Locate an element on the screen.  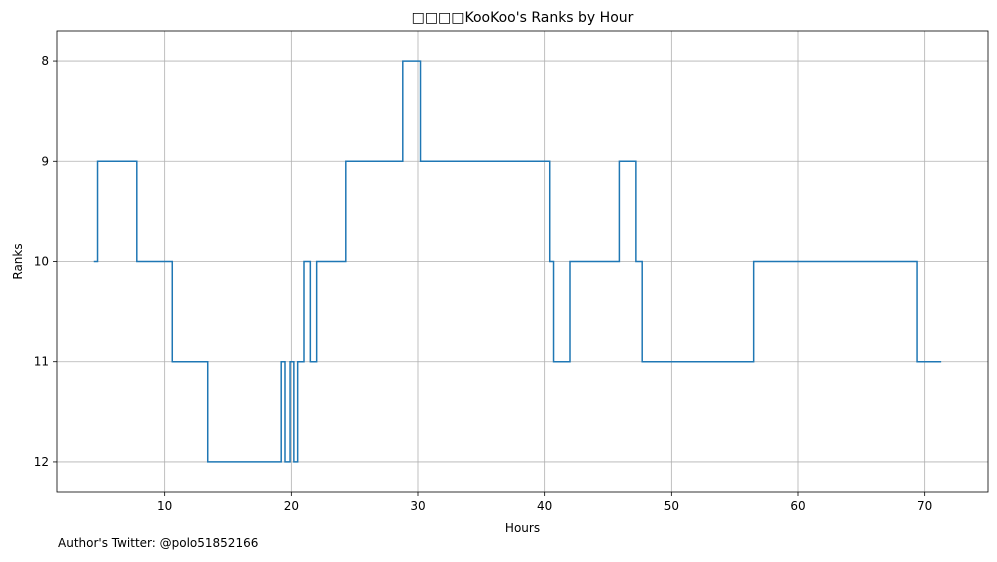
x-tick-label: 20 is located at coordinates (291, 506).